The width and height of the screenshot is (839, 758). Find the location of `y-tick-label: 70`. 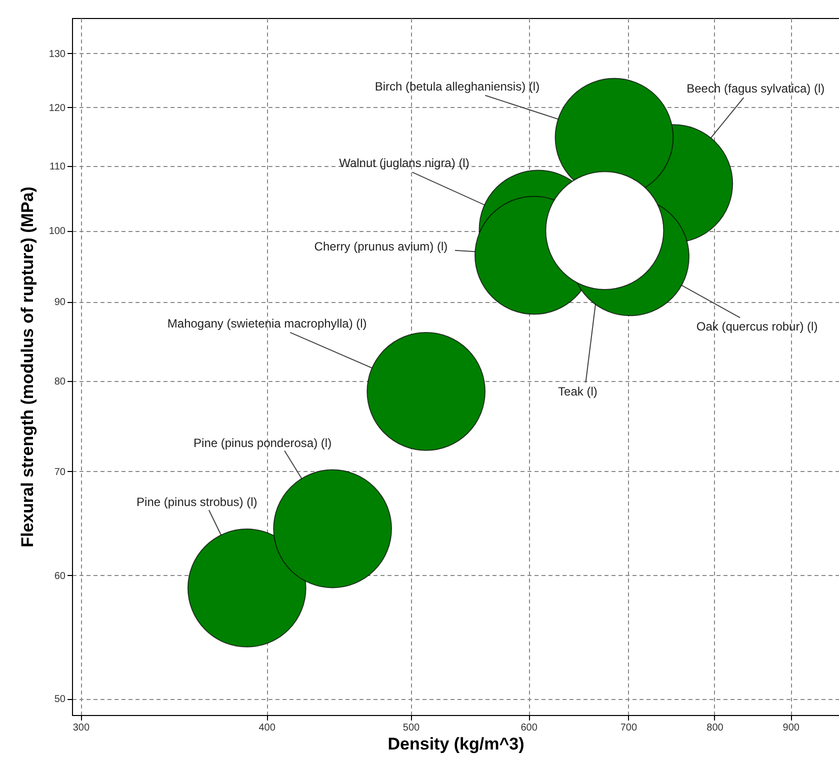

y-tick-label: 70 is located at coordinates (60, 472).